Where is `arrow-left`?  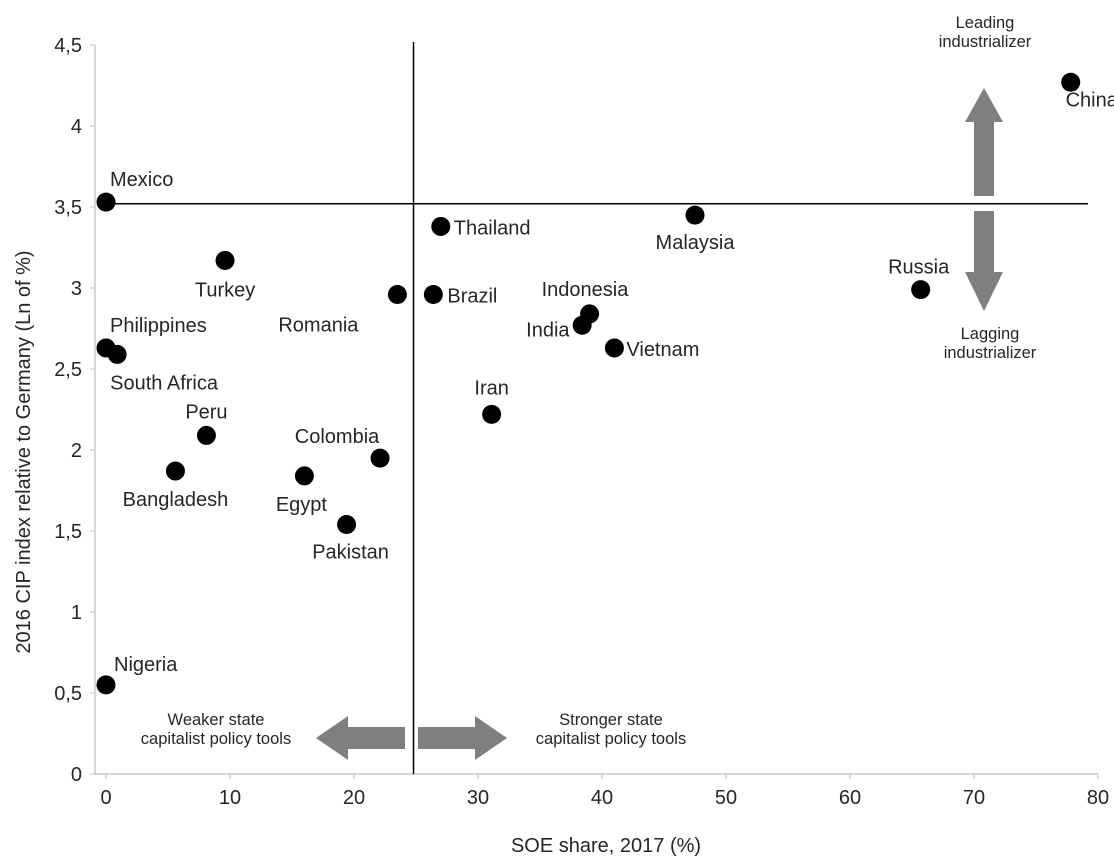 arrow-left is located at coordinates (360, 738).